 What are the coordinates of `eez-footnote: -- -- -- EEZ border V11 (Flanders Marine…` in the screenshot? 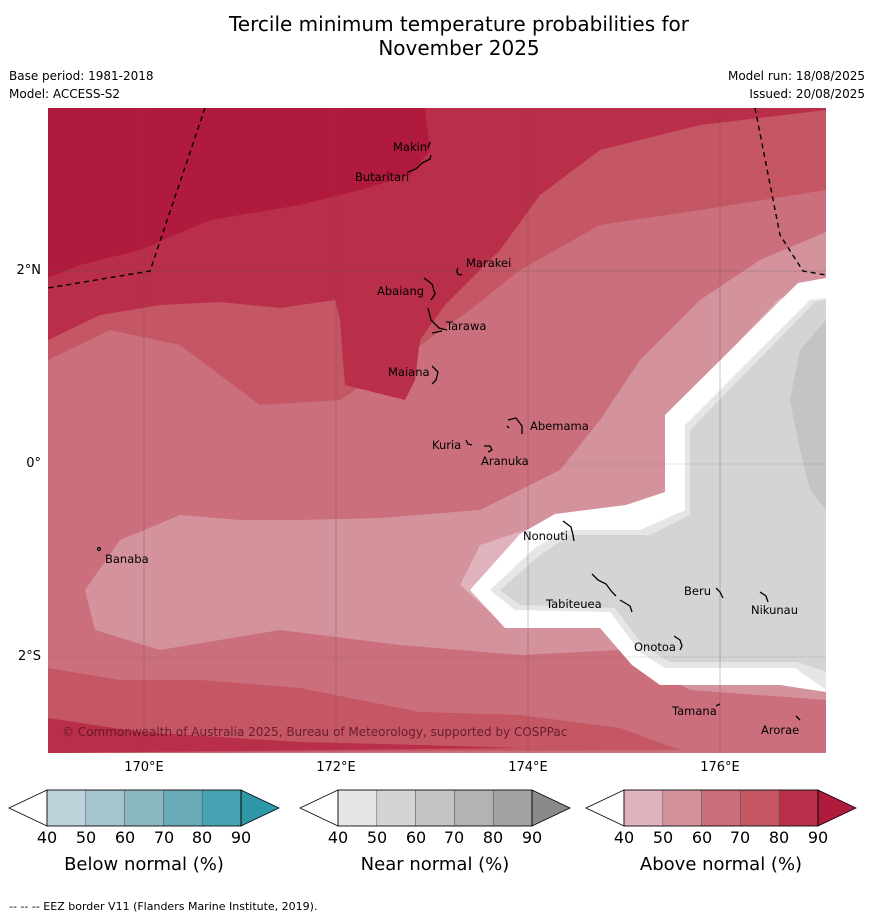 It's located at (163, 906).